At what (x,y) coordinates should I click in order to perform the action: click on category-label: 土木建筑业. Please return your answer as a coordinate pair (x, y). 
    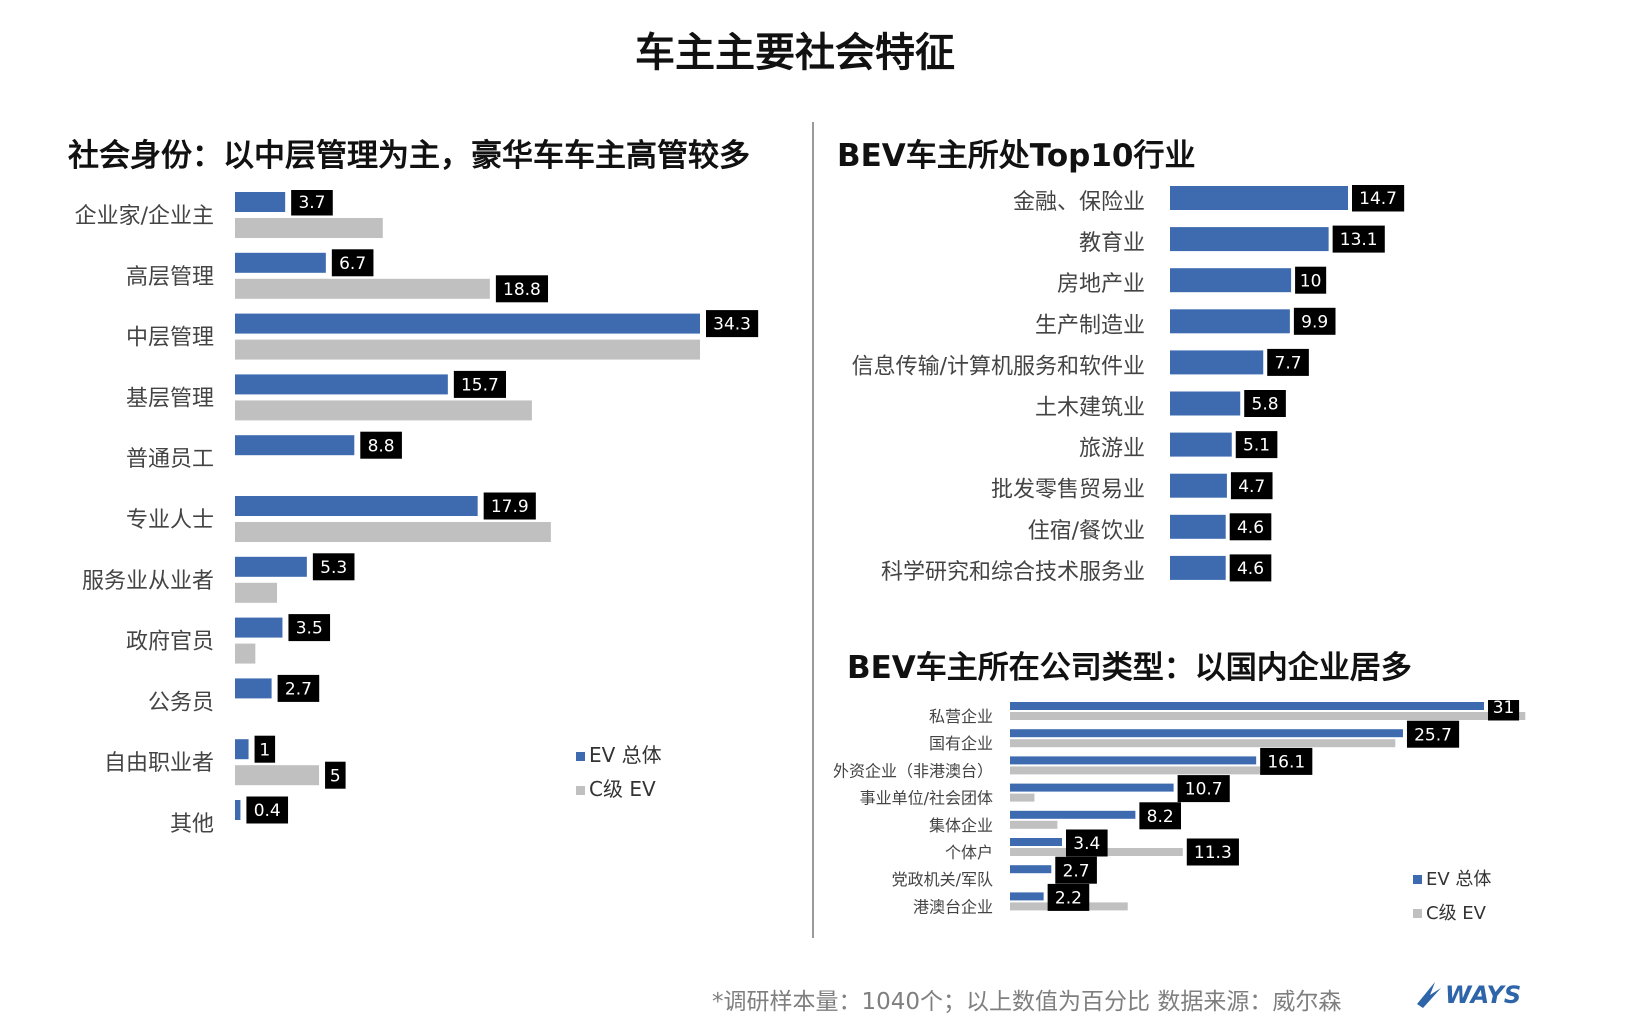
    Looking at the image, I should click on (1090, 408).